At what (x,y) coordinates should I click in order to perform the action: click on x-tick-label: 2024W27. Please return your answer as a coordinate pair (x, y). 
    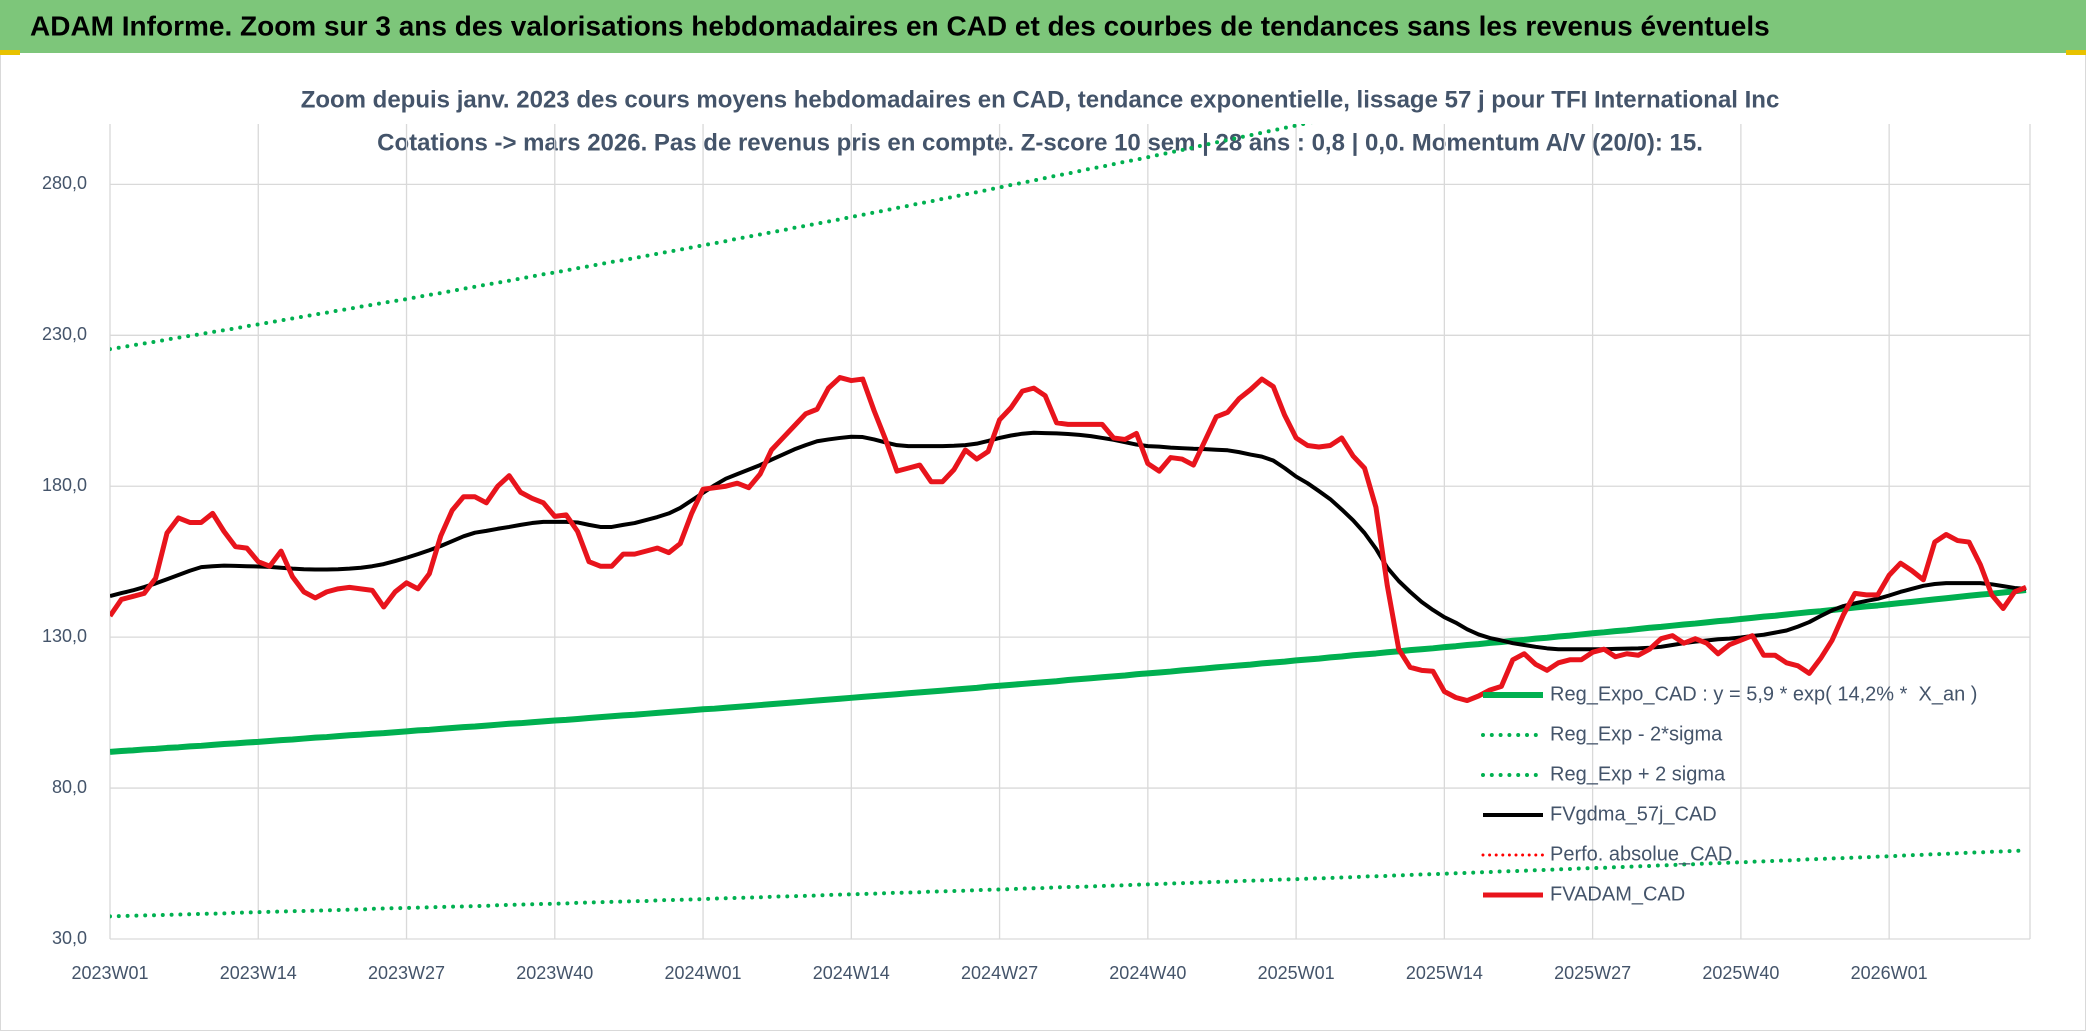
    Looking at the image, I should click on (999, 973).